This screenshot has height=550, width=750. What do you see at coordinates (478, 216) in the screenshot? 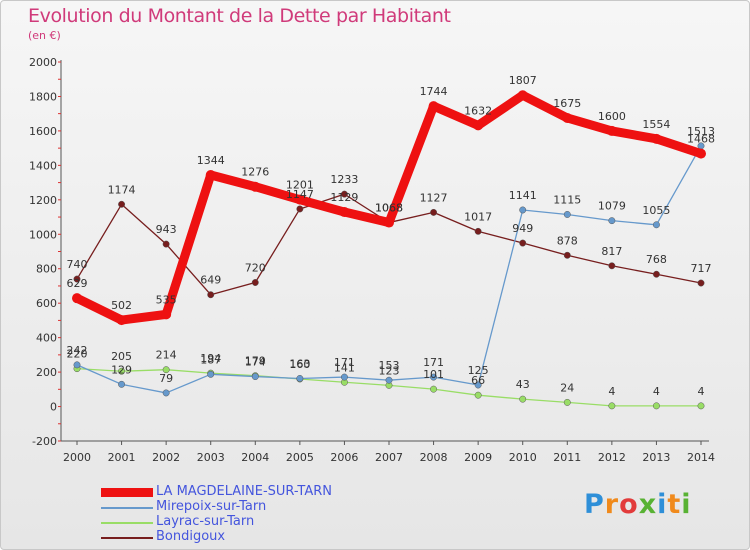
I see `data-label: 1017` at bounding box center [478, 216].